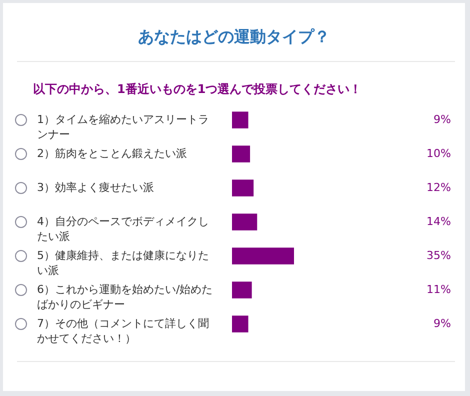 Image resolution: width=470 pixels, height=396 pixels. I want to click on y-tick-label: 1）タイムを縮めたいアスリートランナー, so click(123, 127).